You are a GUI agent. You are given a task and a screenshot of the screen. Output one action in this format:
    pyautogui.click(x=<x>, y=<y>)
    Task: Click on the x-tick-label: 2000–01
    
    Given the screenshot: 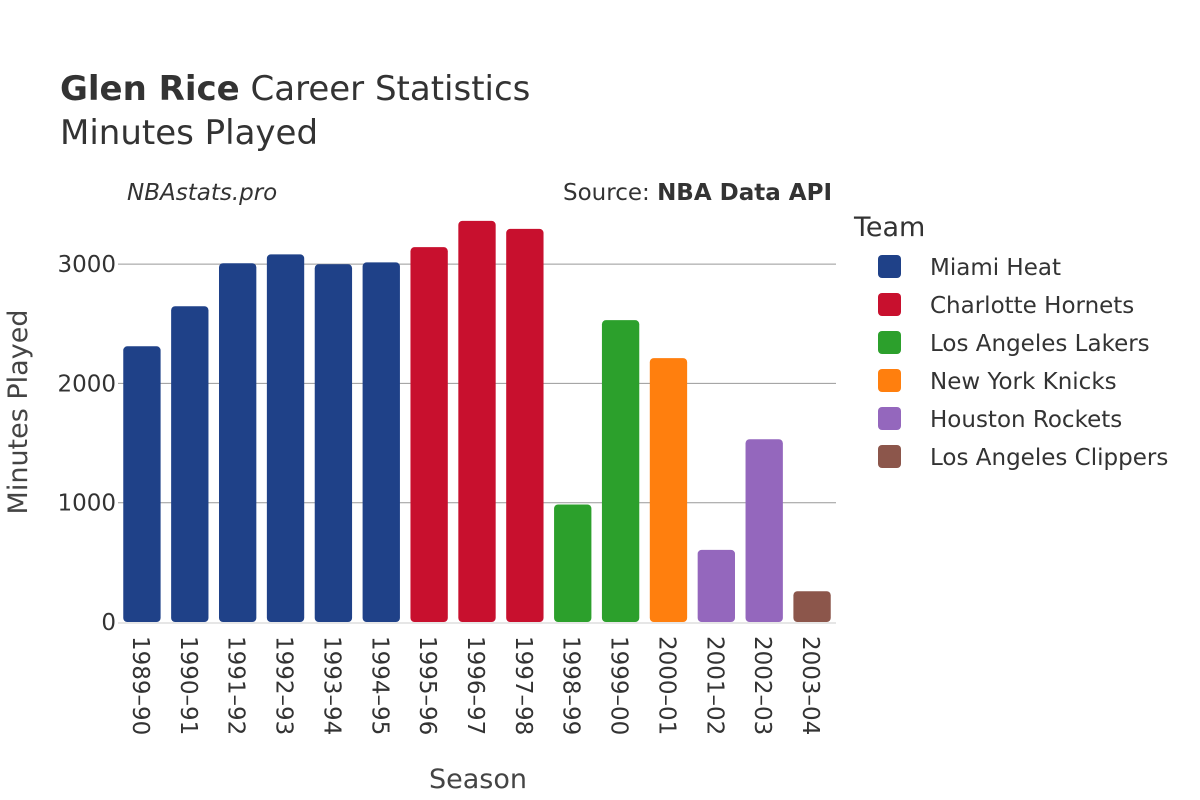 What is the action you would take?
    pyautogui.click(x=666, y=685)
    